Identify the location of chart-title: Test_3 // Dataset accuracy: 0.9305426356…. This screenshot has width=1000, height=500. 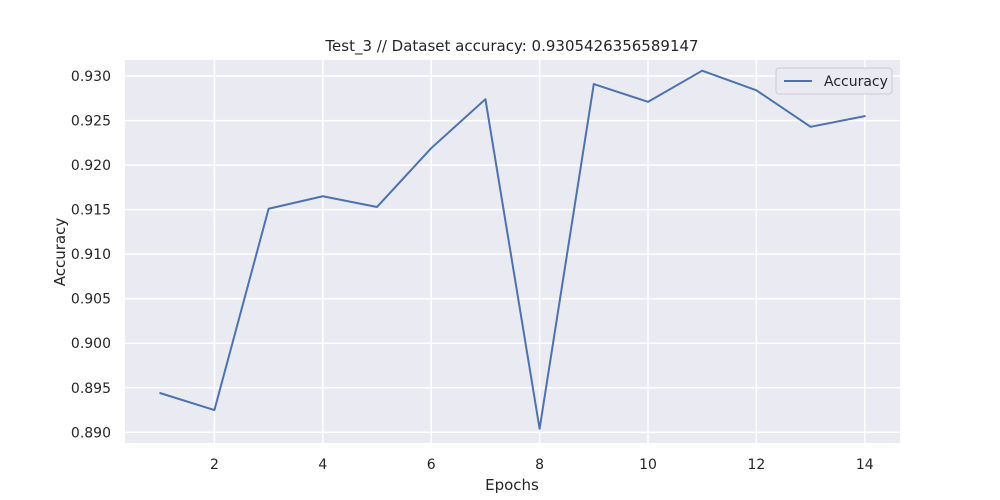
(511, 46).